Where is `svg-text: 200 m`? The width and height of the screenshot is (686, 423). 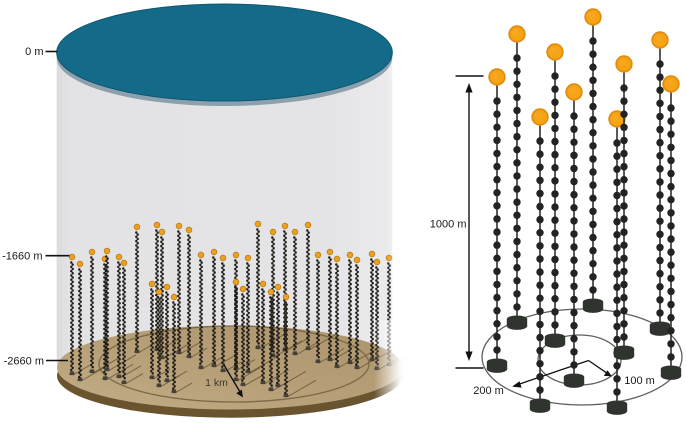
svg-text: 200 m is located at coordinates (488, 391).